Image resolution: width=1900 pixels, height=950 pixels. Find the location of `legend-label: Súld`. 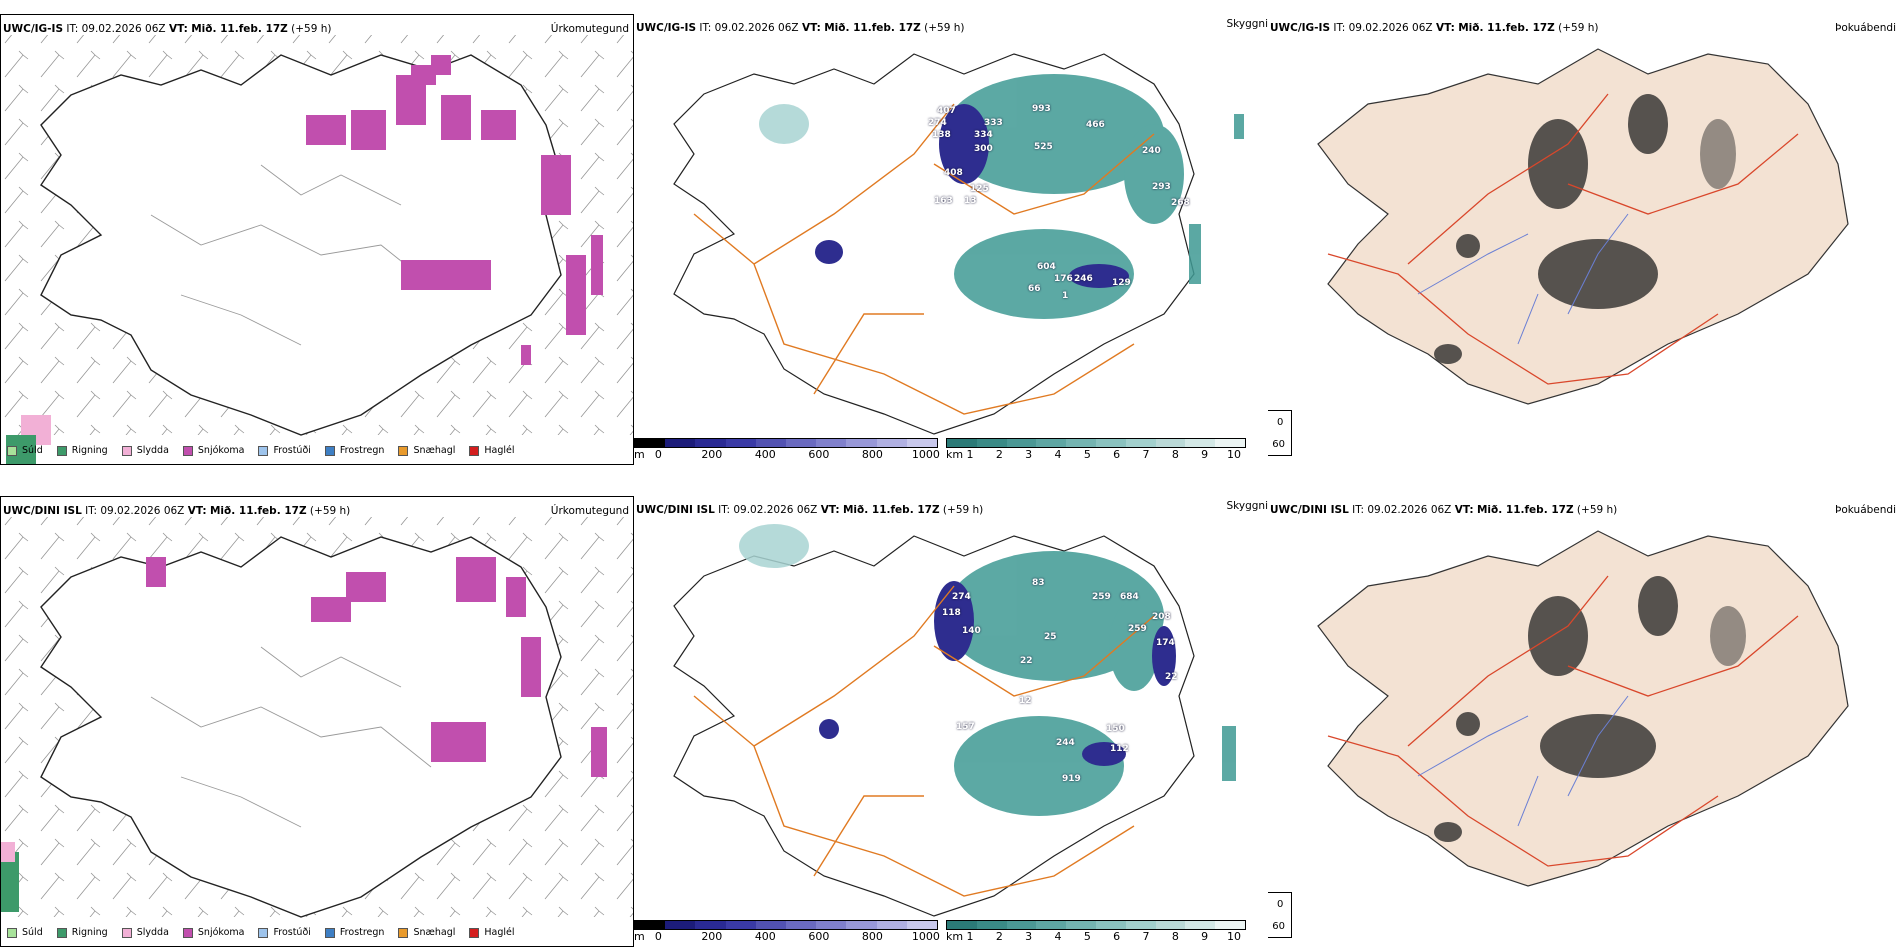

legend-label: Súld is located at coordinates (32, 450).